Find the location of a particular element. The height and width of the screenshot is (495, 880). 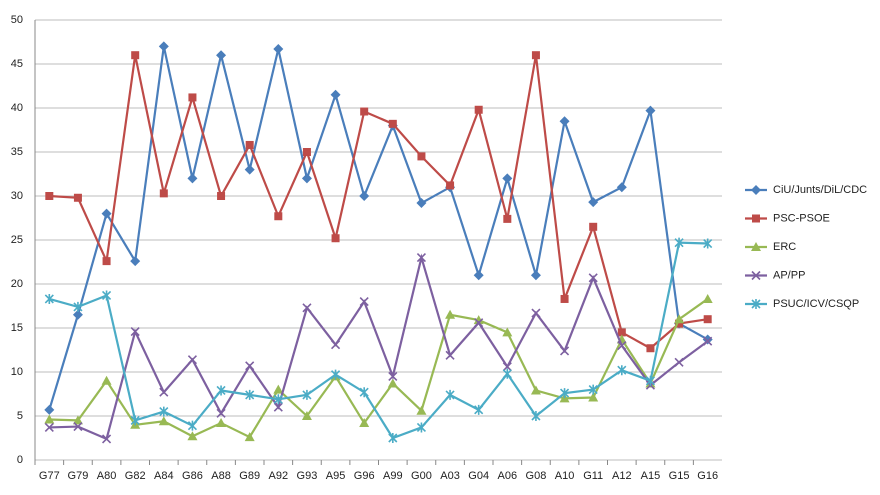

legend-label: PSUC/ICV/CSQP is located at coordinates (816, 304).